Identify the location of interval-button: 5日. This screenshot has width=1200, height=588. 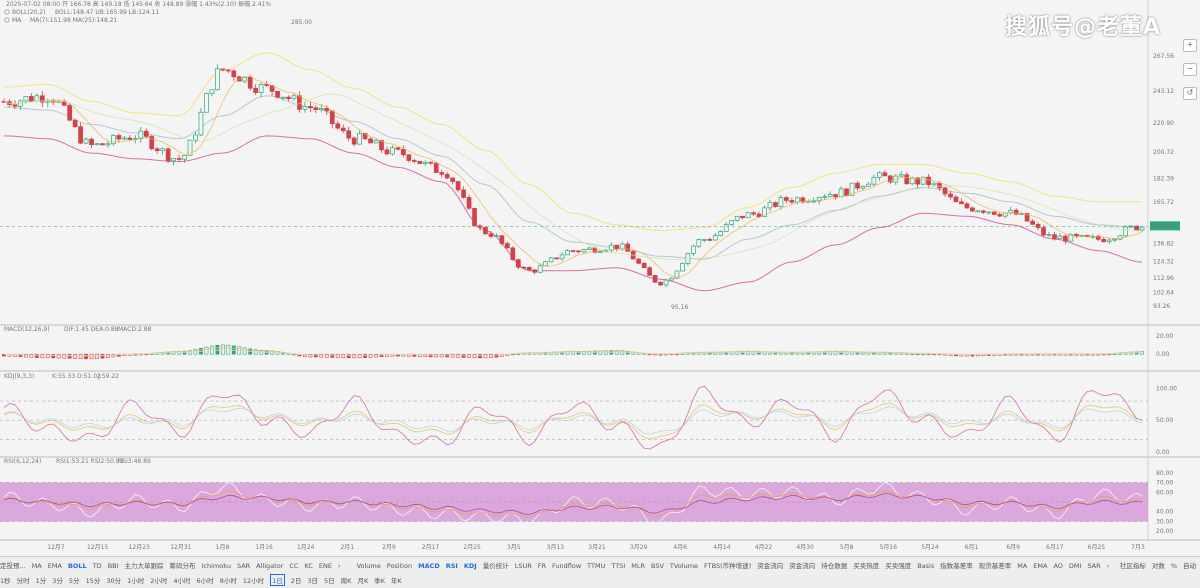
(329, 581).